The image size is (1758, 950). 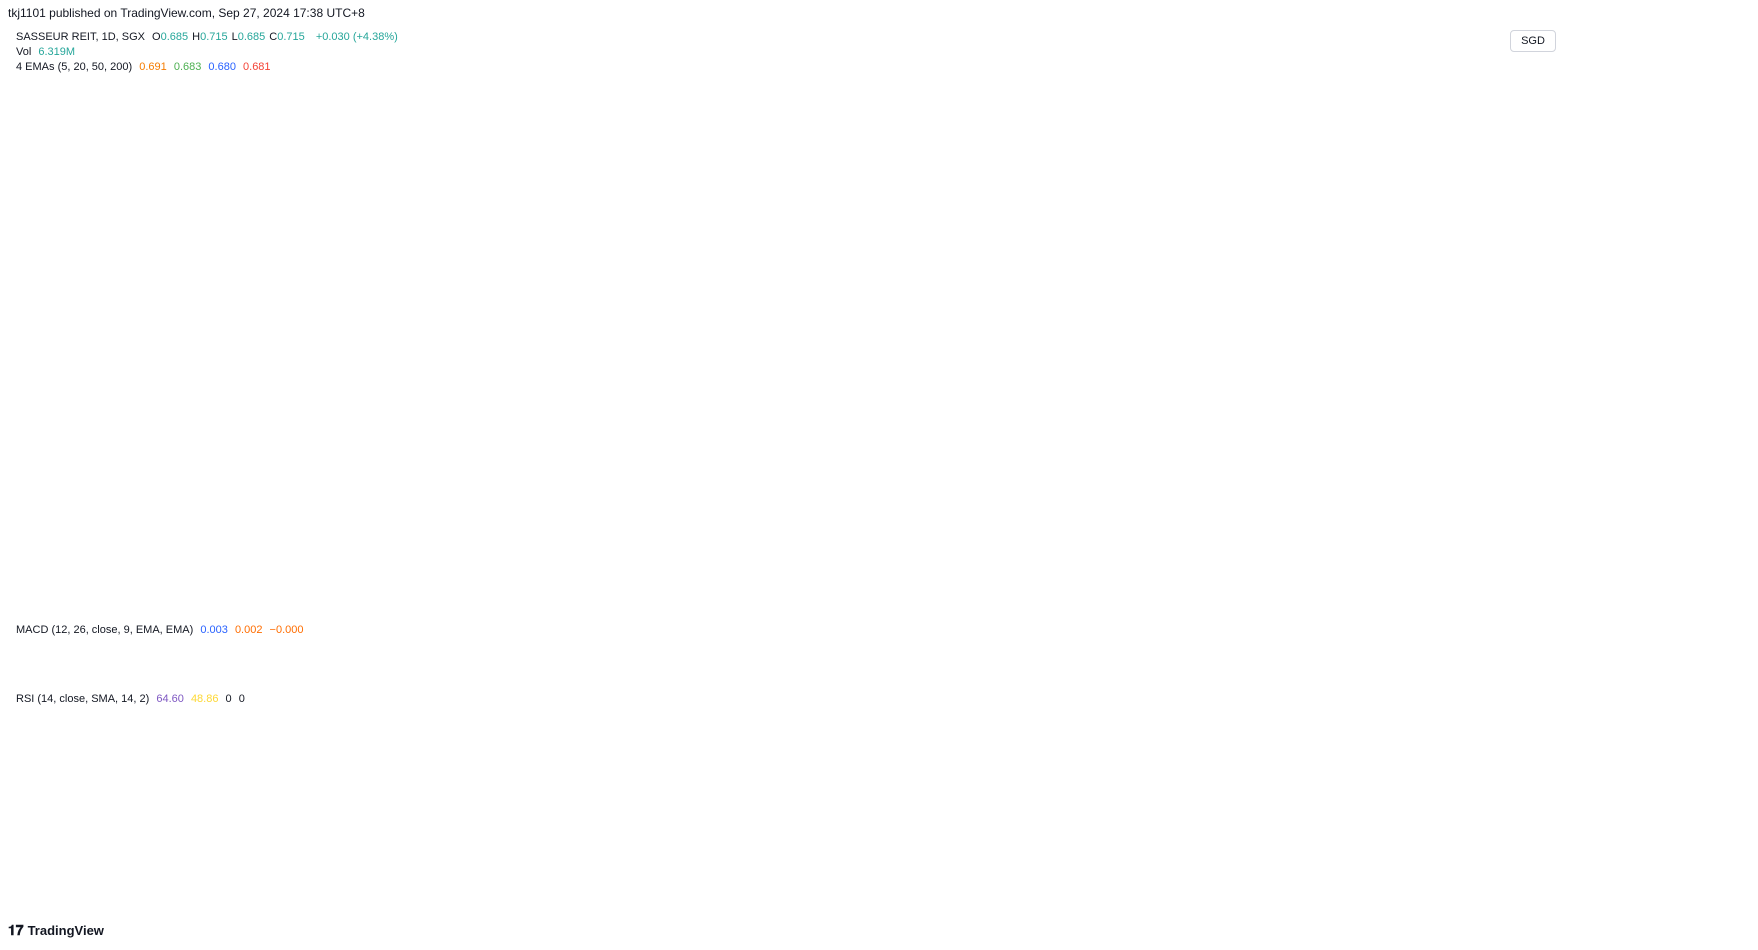 I want to click on macd-tag-label: 0.003, so click(x=1526, y=647).